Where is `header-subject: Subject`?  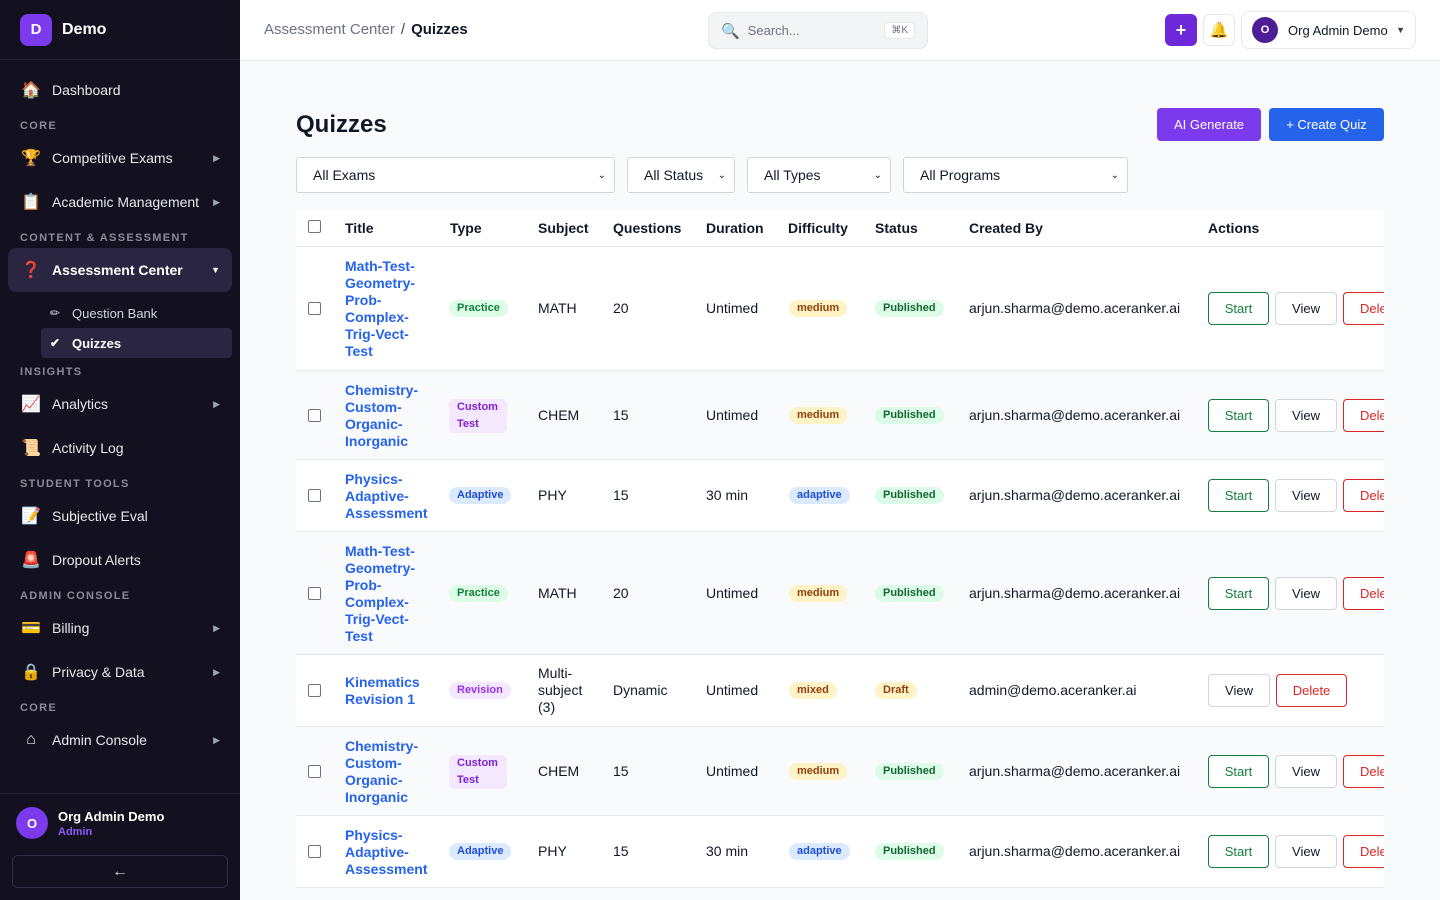
header-subject: Subject is located at coordinates (563, 228).